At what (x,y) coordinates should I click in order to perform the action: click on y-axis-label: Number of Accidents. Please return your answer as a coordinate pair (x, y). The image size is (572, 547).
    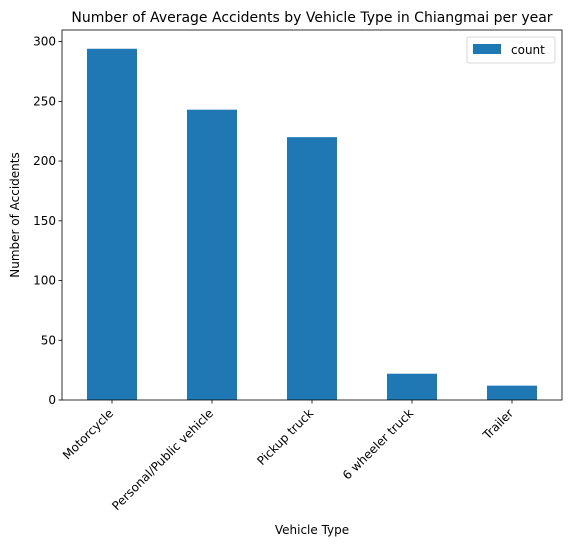
    Looking at the image, I should click on (15, 215).